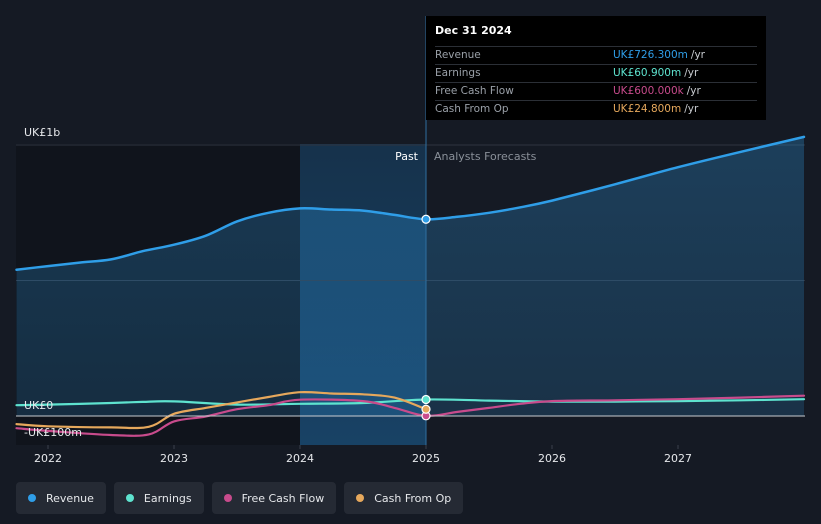  What do you see at coordinates (596, 56) in the screenshot?
I see `tooltip-row-revenue: Revenue UK£726.300m /yr` at bounding box center [596, 56].